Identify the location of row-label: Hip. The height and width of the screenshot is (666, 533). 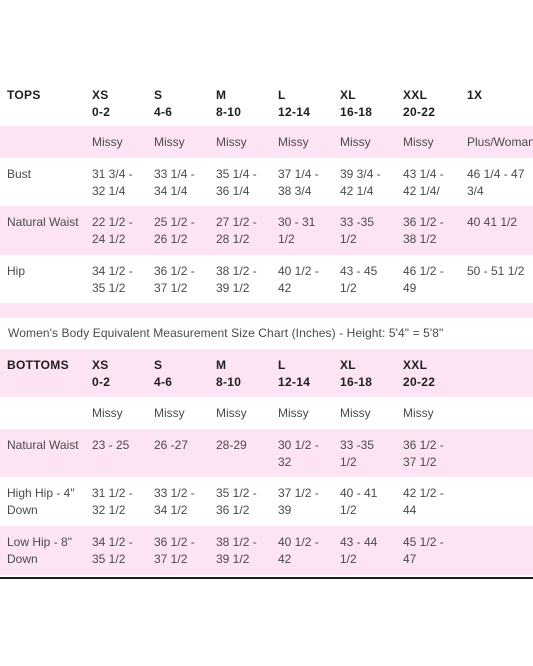
(42, 279).